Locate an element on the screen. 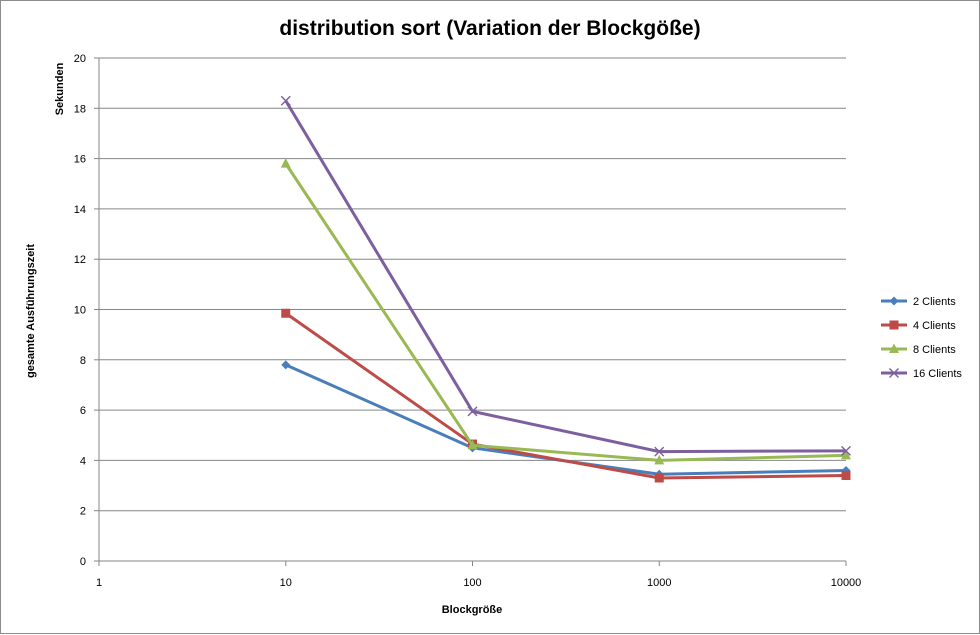  x-axis-title: Blockgröße is located at coordinates (472, 610).